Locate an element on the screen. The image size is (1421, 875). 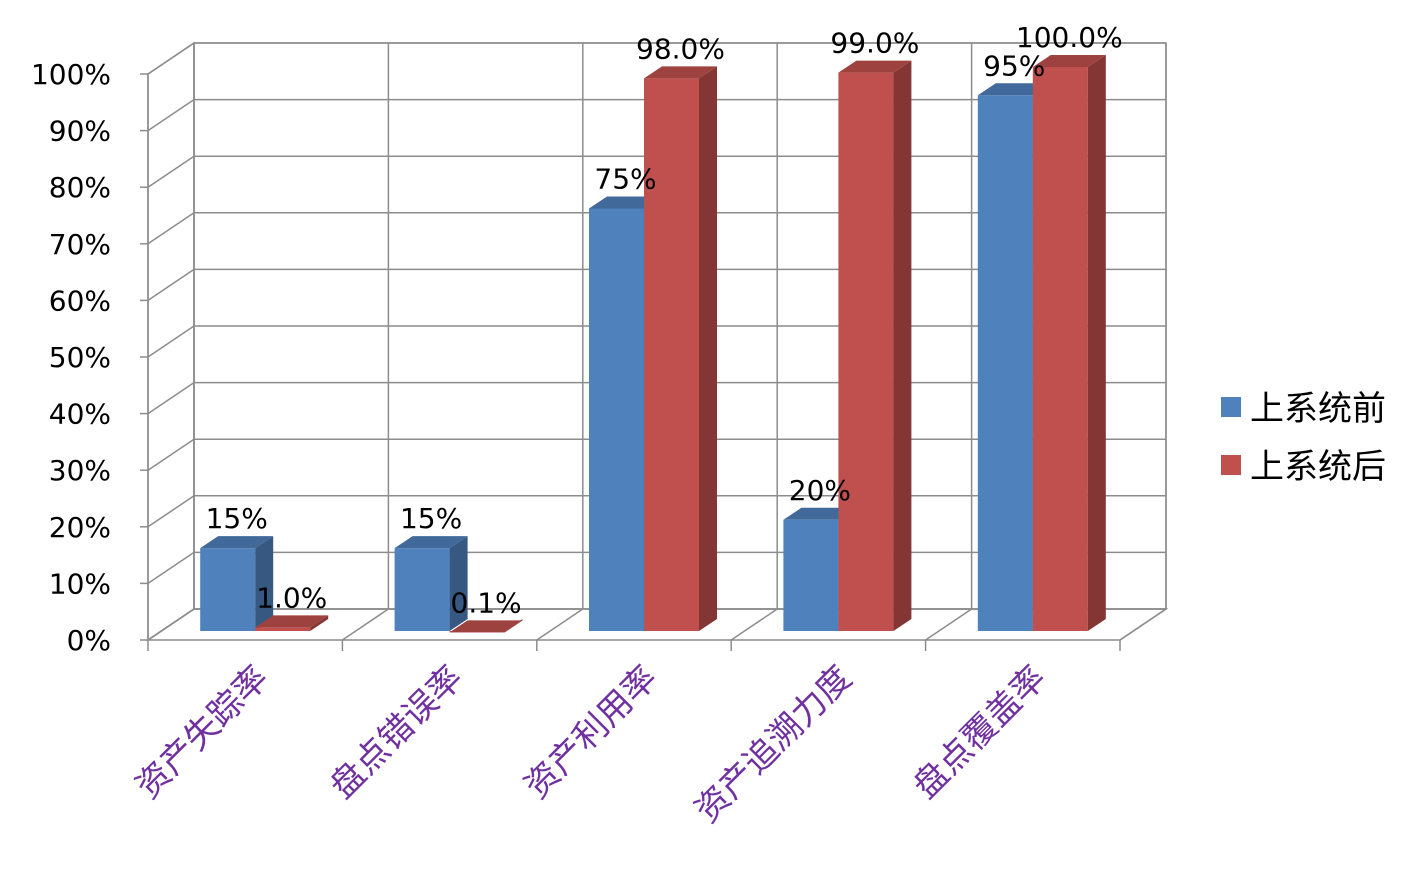
data-label: 95% is located at coordinates (1014, 65).